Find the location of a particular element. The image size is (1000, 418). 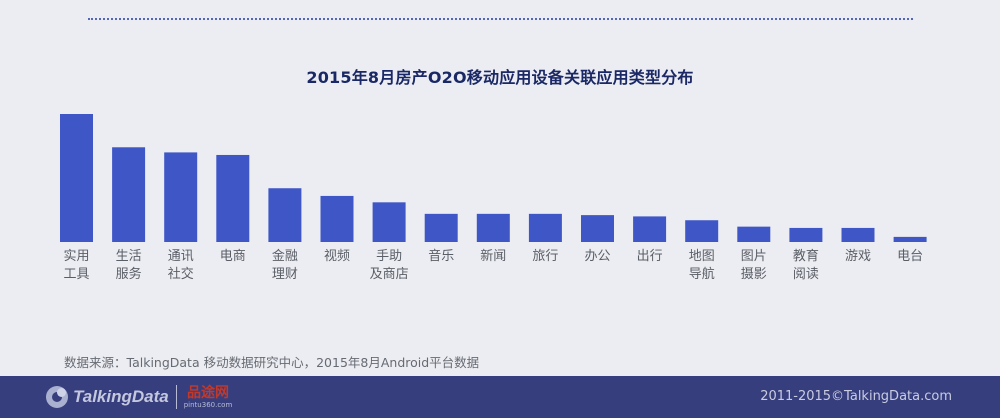

logo-divider is located at coordinates (176, 397).